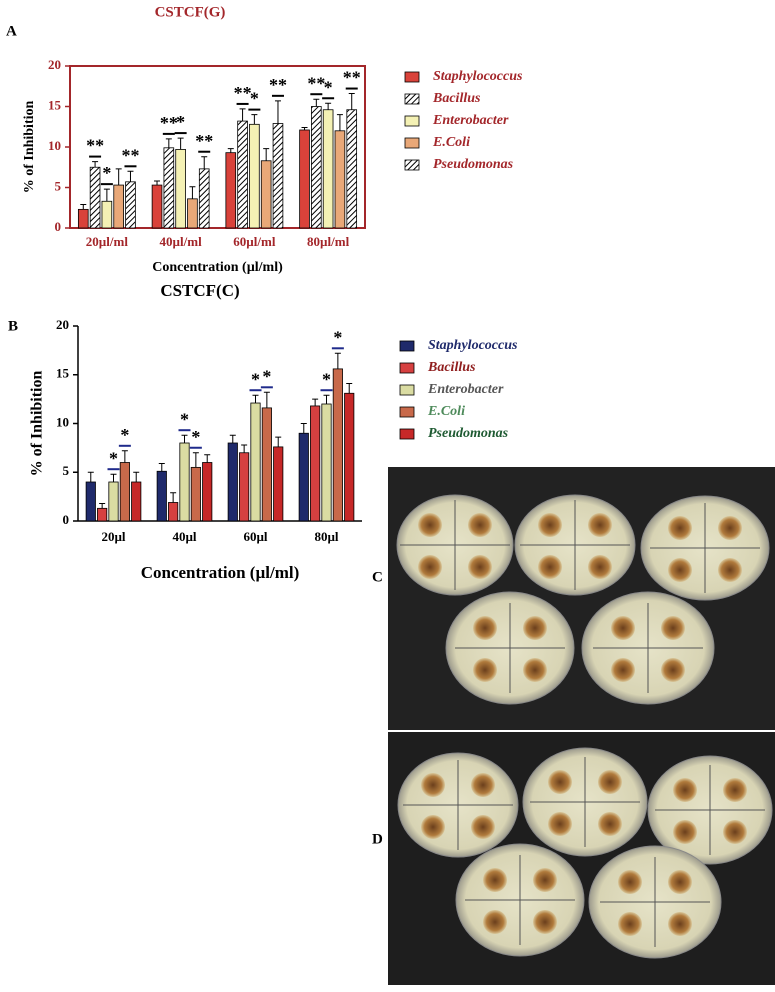 This screenshot has width=775, height=992. I want to click on x-tick-label: 40µl/ml, so click(181, 241).